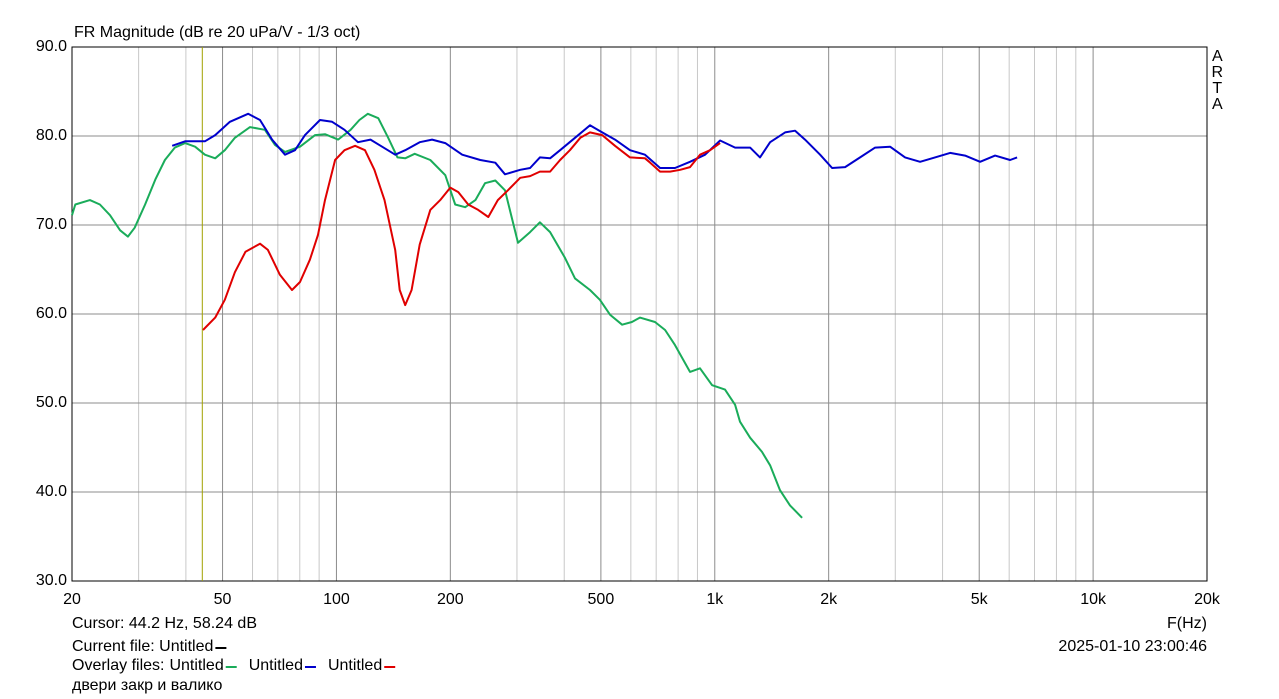 Image resolution: width=1279 pixels, height=699 pixels. What do you see at coordinates (450, 599) in the screenshot?
I see `x-tick-label: 200` at bounding box center [450, 599].